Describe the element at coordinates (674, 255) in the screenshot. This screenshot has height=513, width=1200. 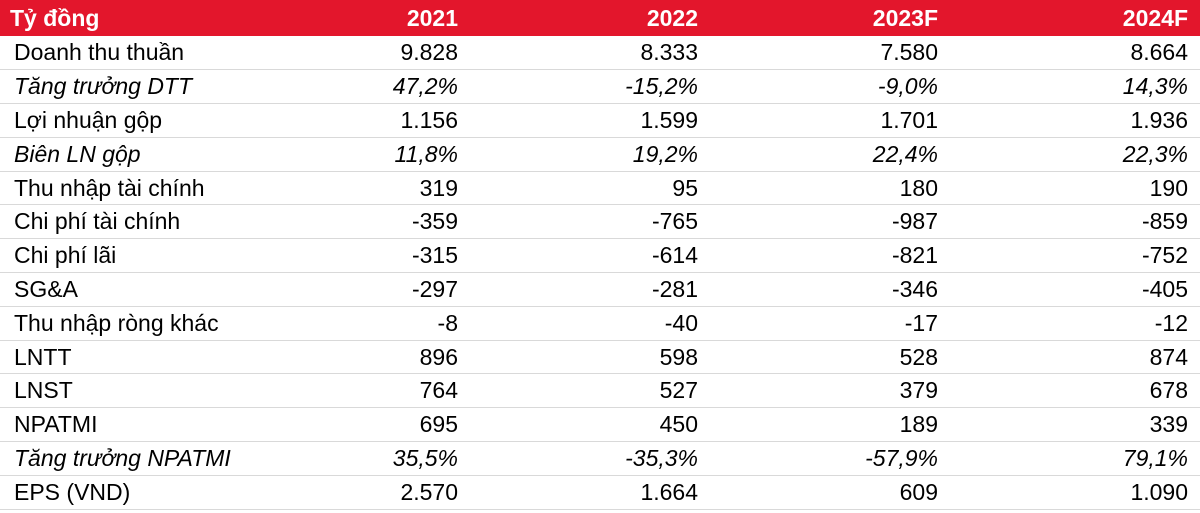
I see `row-value: -614` at that location.